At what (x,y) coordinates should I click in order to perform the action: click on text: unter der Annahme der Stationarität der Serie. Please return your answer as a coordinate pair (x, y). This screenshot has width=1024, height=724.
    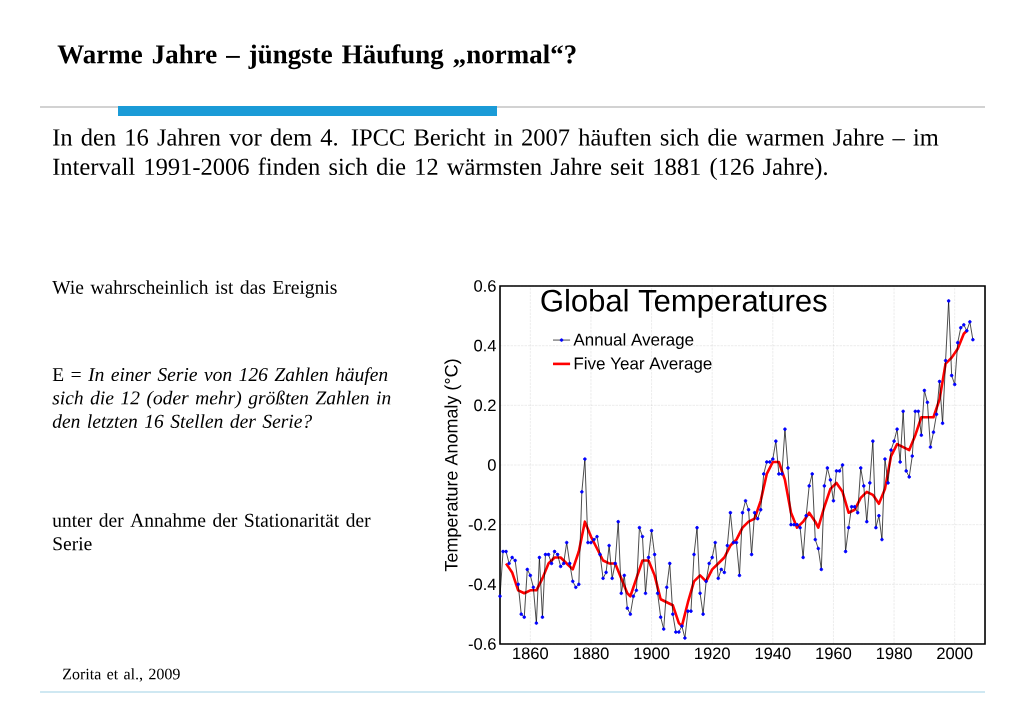
    Looking at the image, I should click on (211, 532).